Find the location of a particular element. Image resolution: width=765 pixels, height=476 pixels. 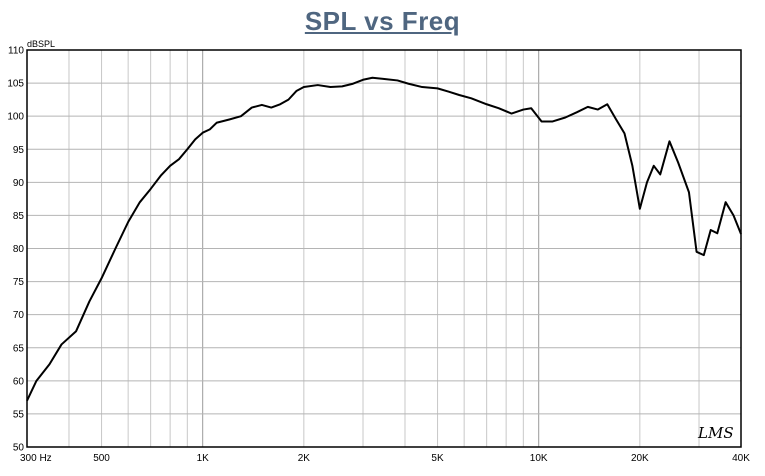

x-axis-tick-labels: 300 Hz 500 1K 2K 5K 10K 20K 40K is located at coordinates (385, 458).